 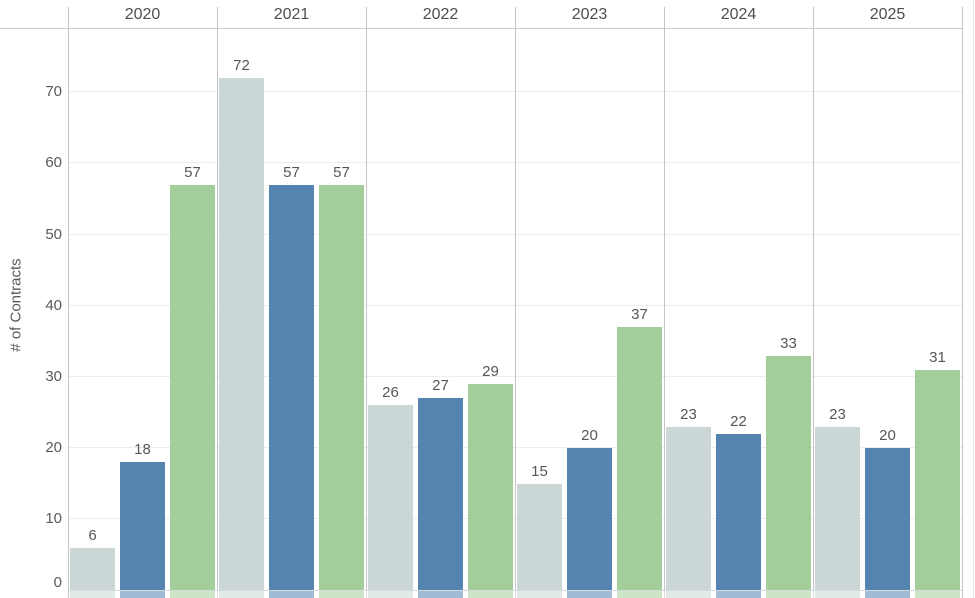 I want to click on bar-series-2-blue-2025, so click(x=887, y=523).